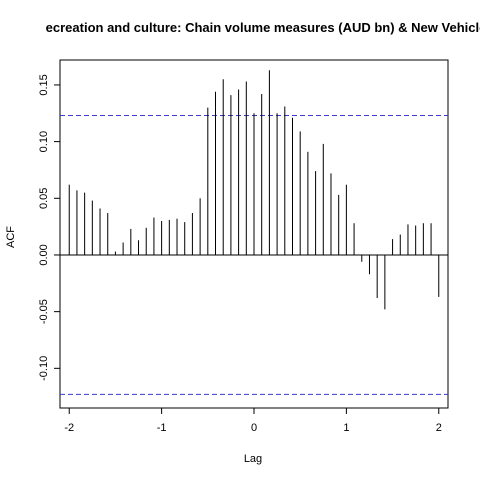 Image resolution: width=480 pixels, height=480 pixels. I want to click on y-tick-label: -0.10, so click(44, 368).